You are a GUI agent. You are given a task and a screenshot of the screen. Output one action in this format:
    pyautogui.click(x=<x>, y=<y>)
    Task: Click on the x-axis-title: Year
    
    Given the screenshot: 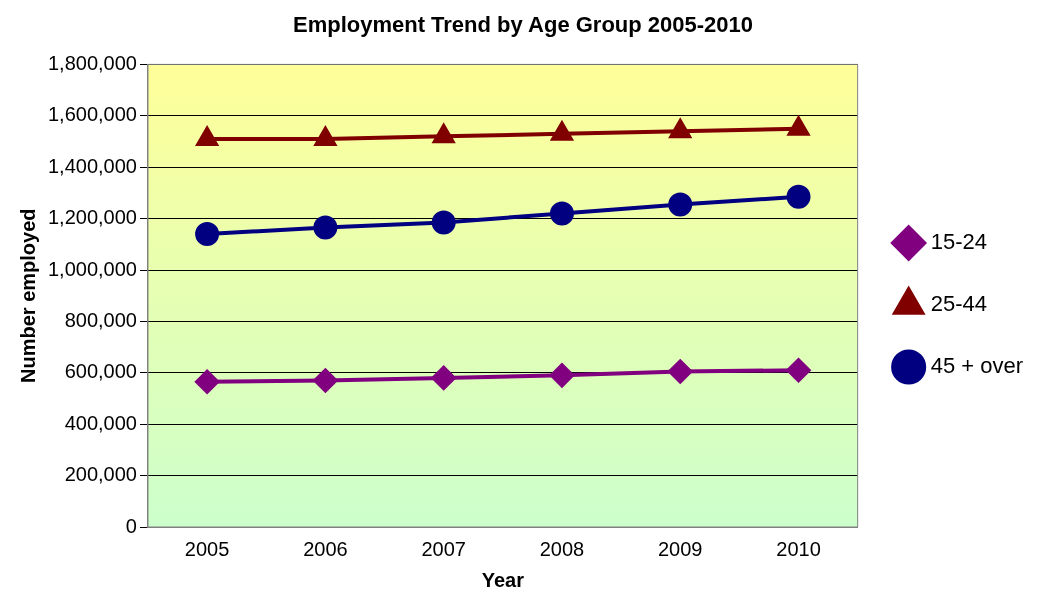 What is the action you would take?
    pyautogui.click(x=503, y=579)
    